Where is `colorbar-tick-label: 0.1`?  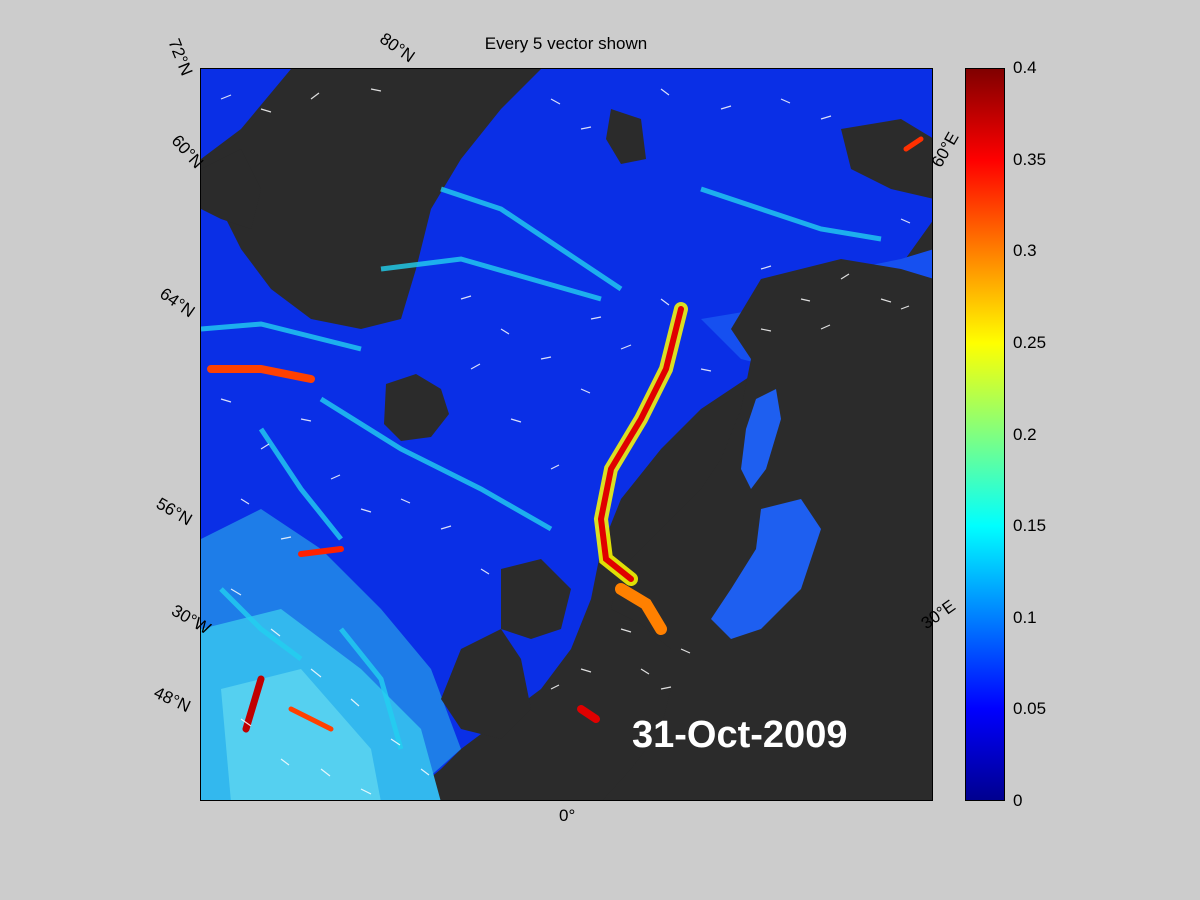
colorbar-tick-label: 0.1 is located at coordinates (1025, 617).